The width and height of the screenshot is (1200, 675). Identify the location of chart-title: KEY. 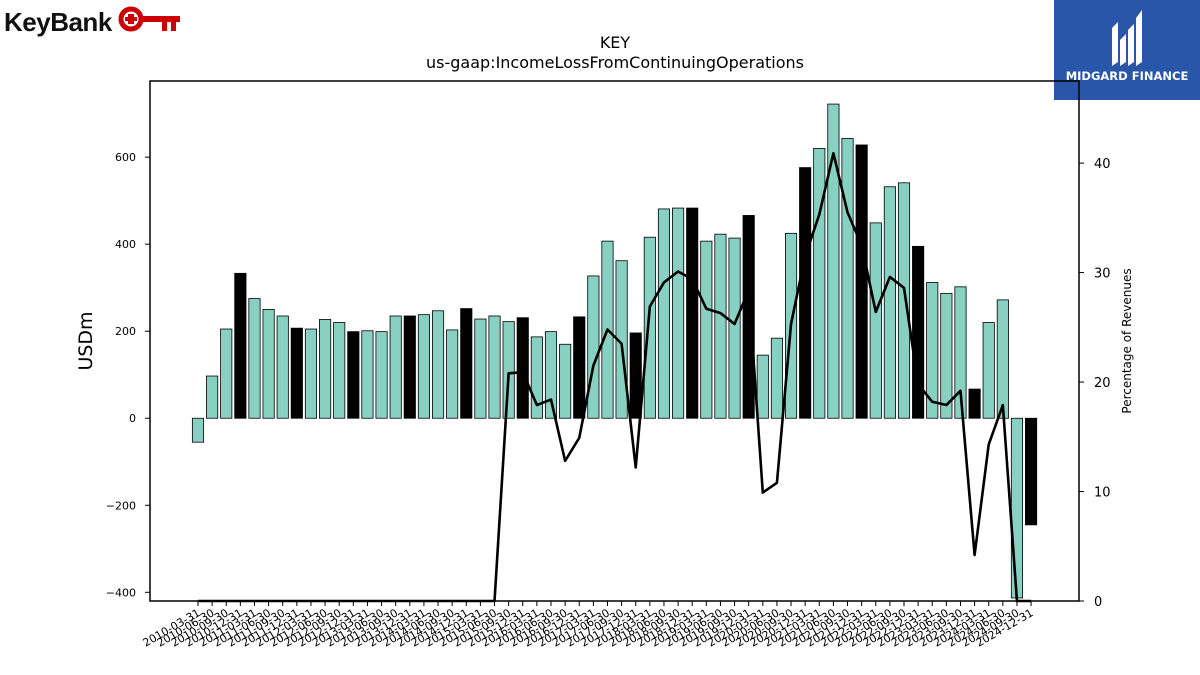
(615, 42).